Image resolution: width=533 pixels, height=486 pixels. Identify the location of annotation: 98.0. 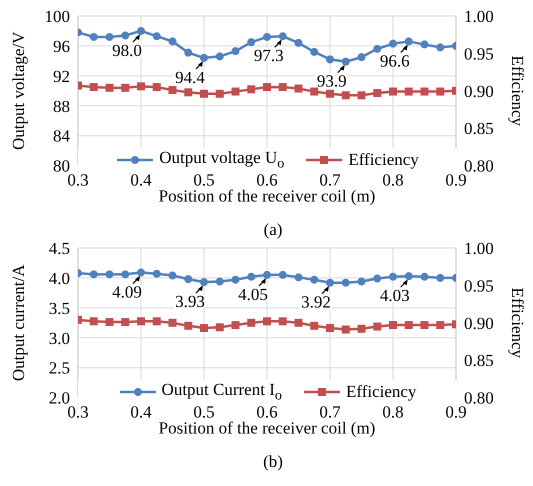
(127, 50).